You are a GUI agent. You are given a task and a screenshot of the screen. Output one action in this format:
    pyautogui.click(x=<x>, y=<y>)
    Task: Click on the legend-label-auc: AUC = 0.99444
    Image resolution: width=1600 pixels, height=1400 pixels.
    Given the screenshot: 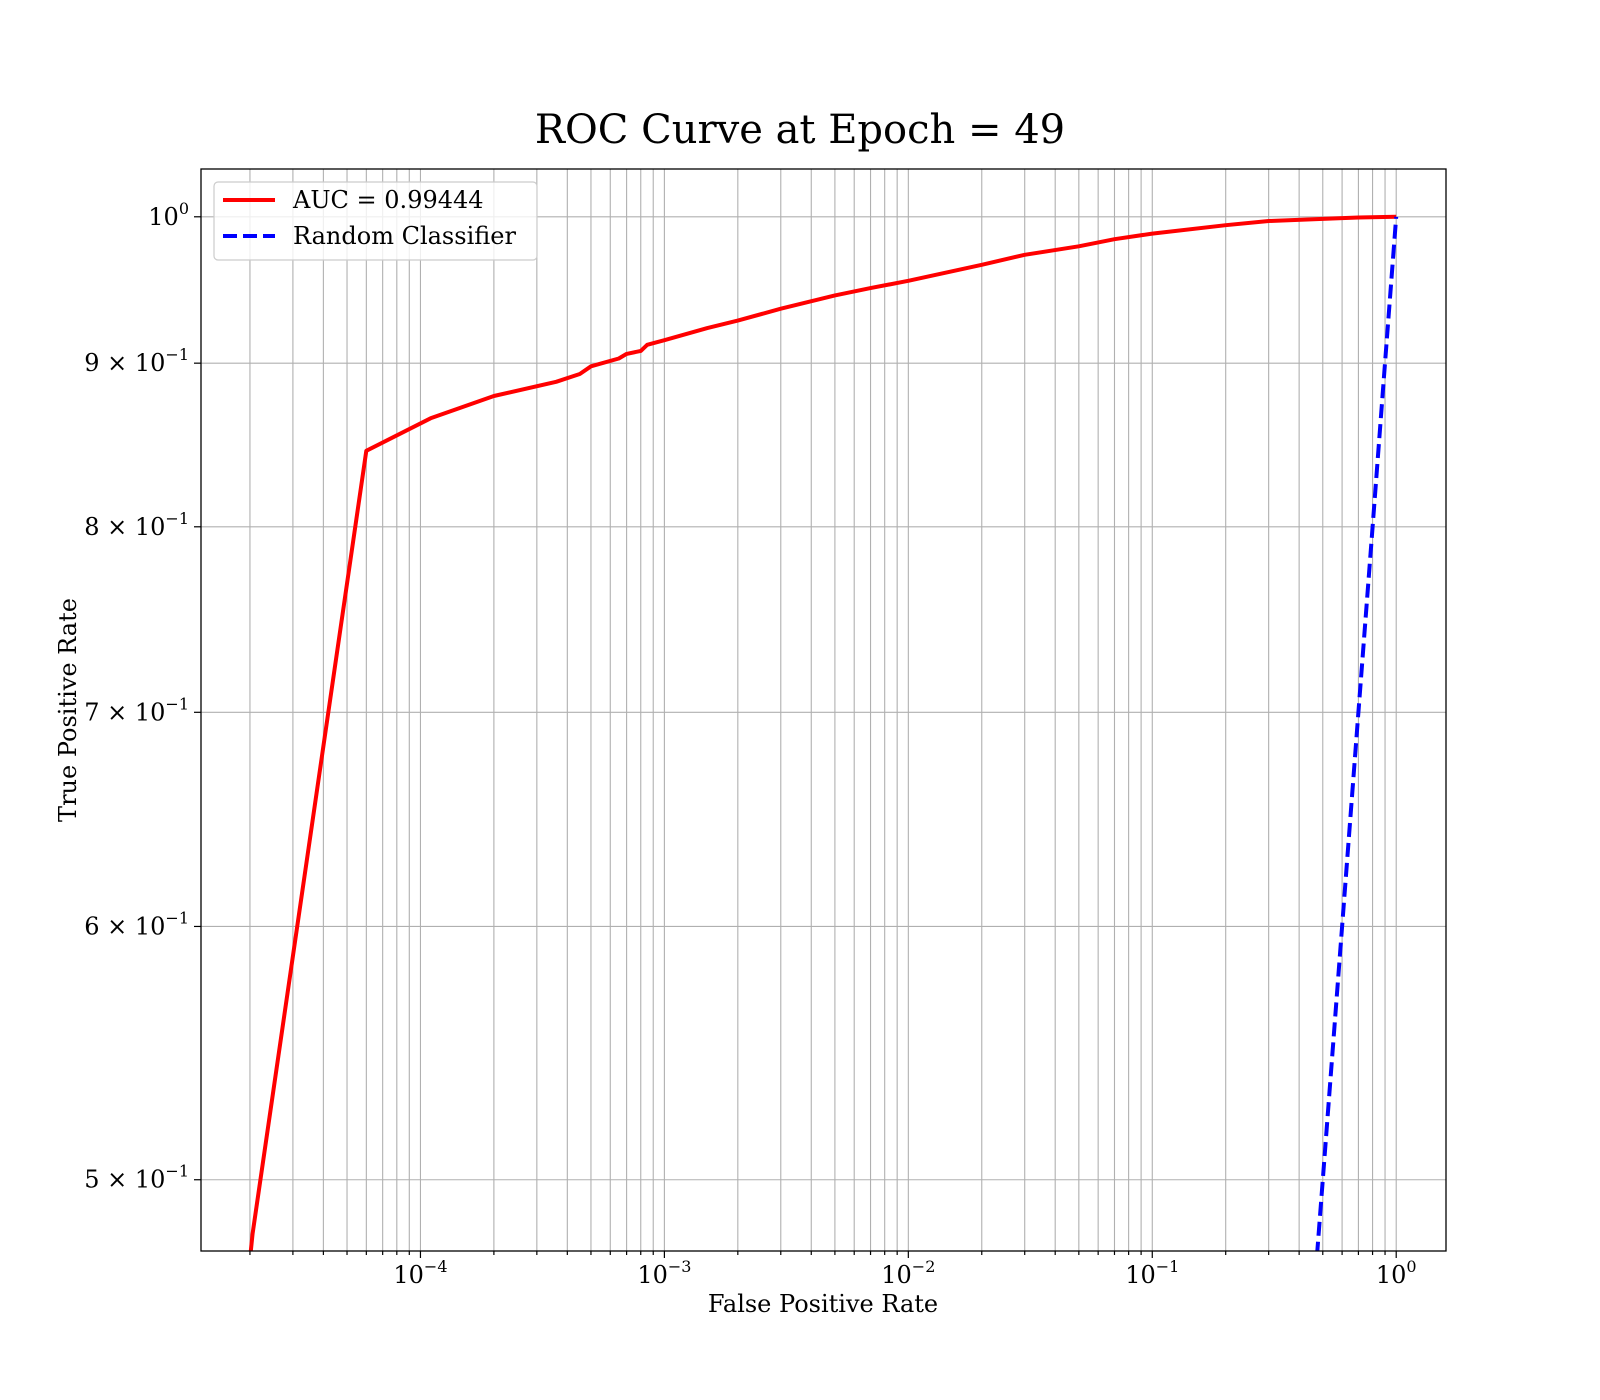 What is the action you would take?
    pyautogui.click(x=388, y=200)
    